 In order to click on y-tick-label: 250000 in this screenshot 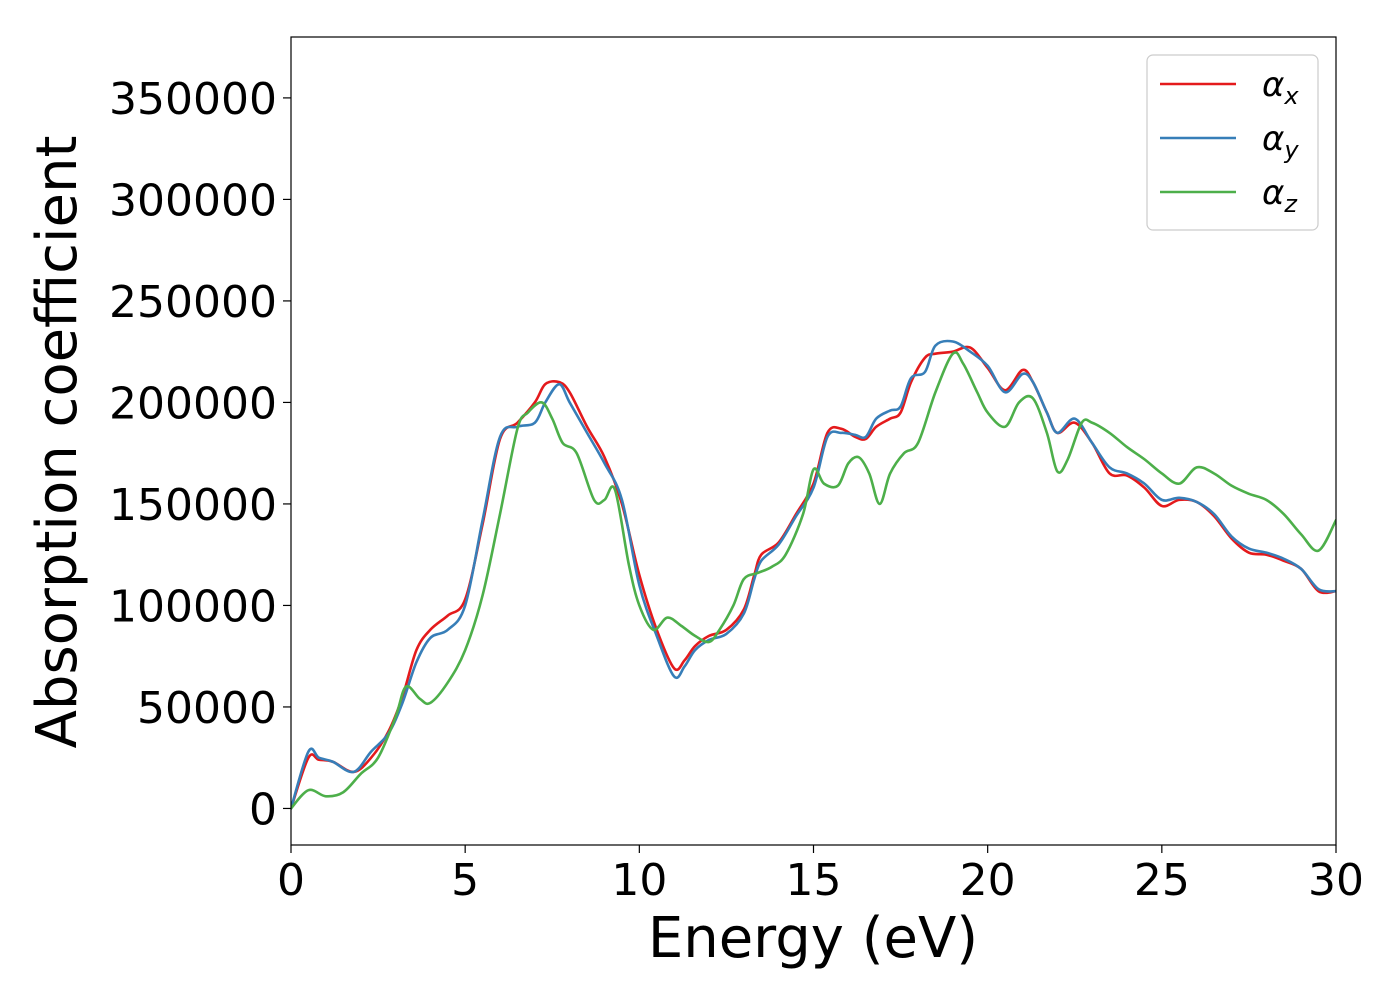, I will do `click(193, 302)`.